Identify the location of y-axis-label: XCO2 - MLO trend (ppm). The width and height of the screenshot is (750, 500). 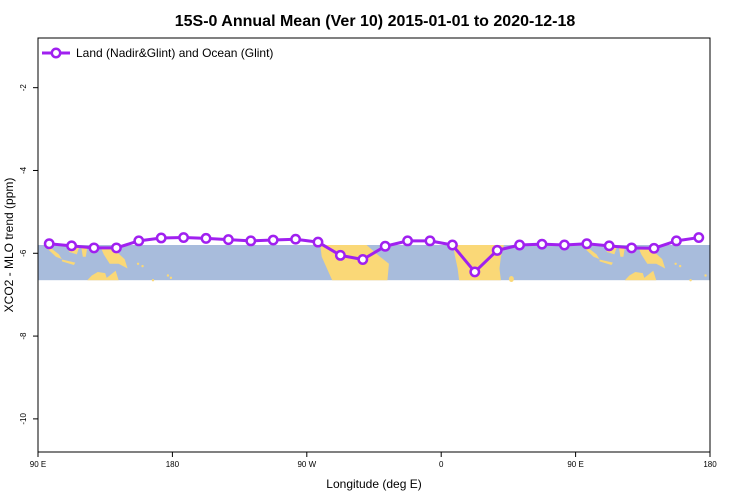
(9, 245).